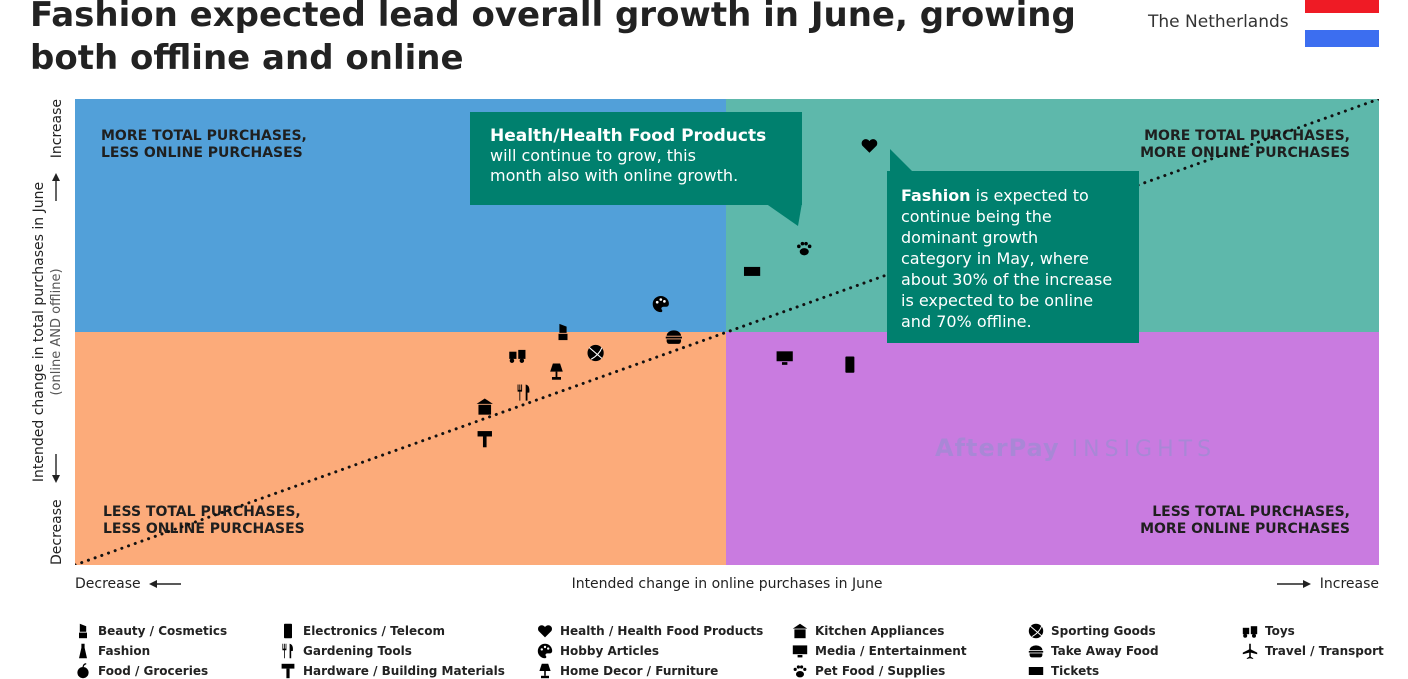 This screenshot has height=679, width=1408. I want to click on plane-icon, so click(1250, 651).